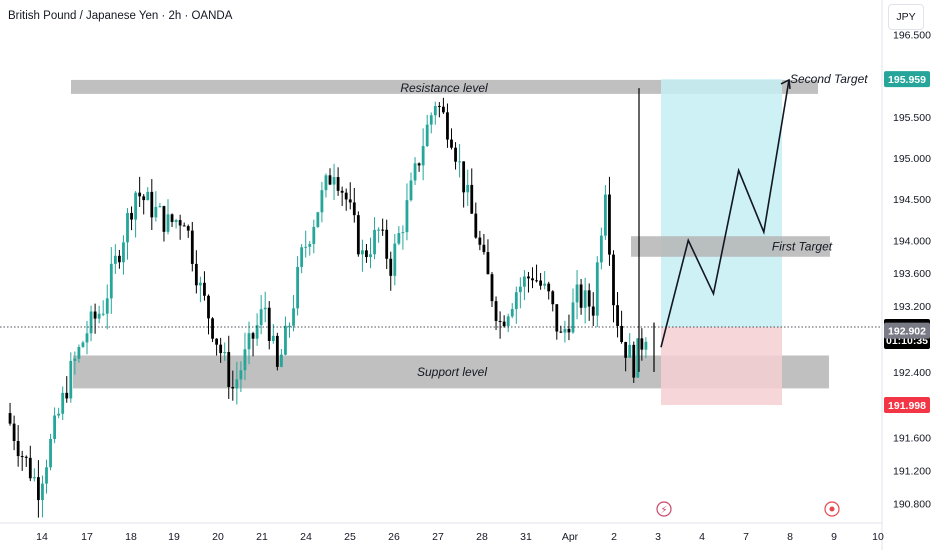 This screenshot has width=932, height=550. I want to click on y-tick-label: 191.200, so click(912, 472).